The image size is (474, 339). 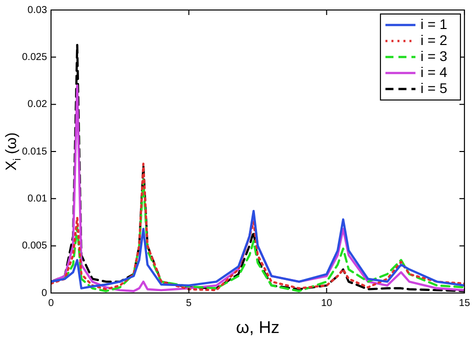 What do you see at coordinates (434, 40) in the screenshot?
I see `legend-label: i = 2` at bounding box center [434, 40].